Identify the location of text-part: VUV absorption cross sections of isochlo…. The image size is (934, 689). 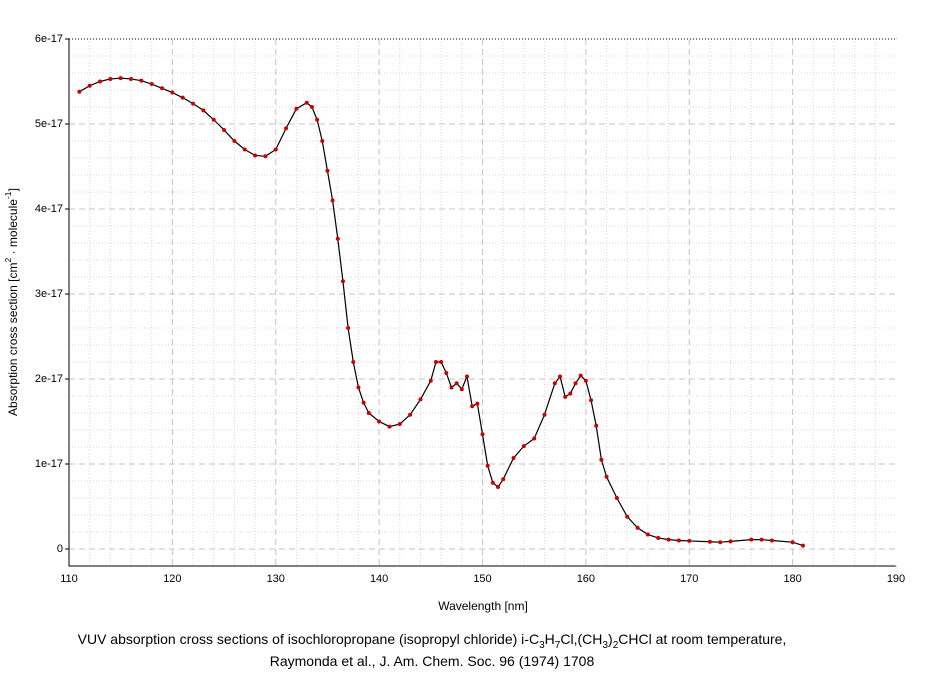
(308, 639).